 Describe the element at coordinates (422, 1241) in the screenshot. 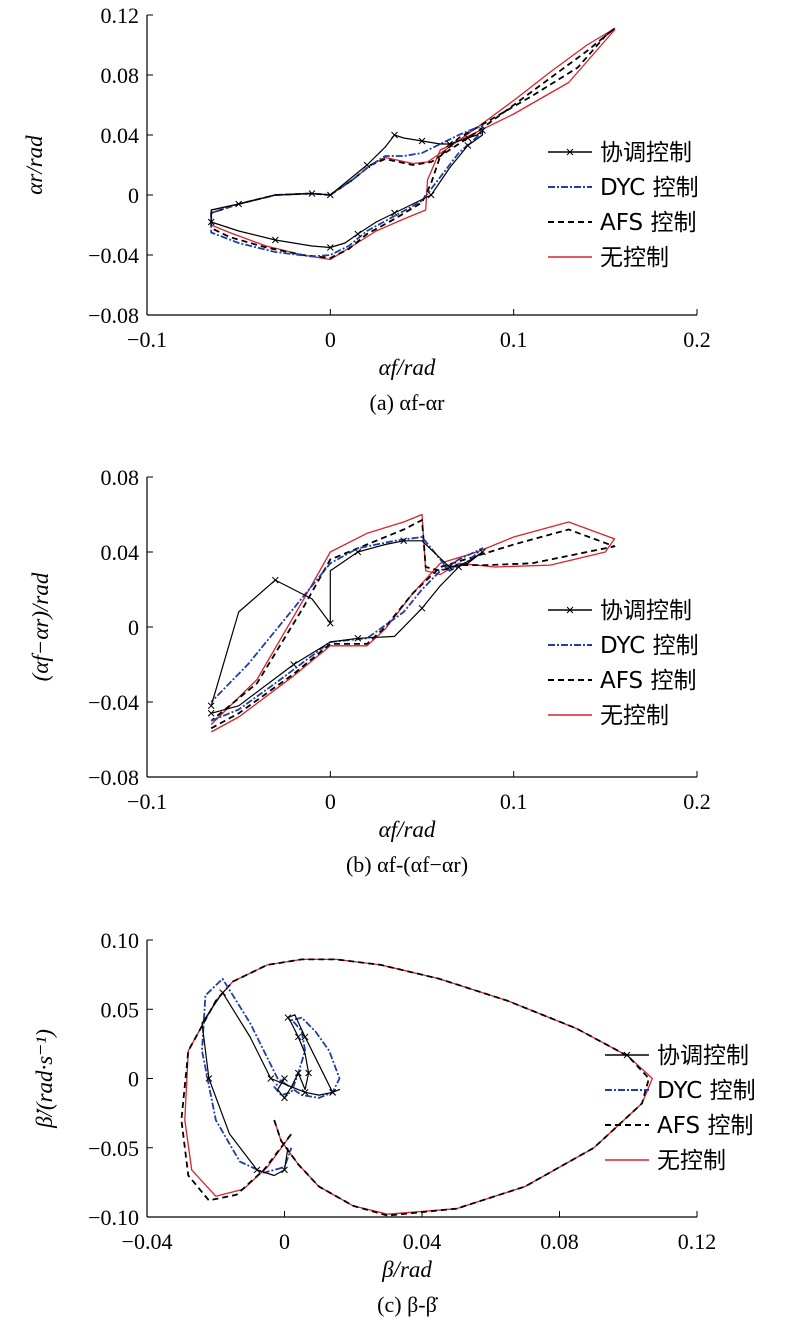

I see `x-tick-label: 0.04` at that location.